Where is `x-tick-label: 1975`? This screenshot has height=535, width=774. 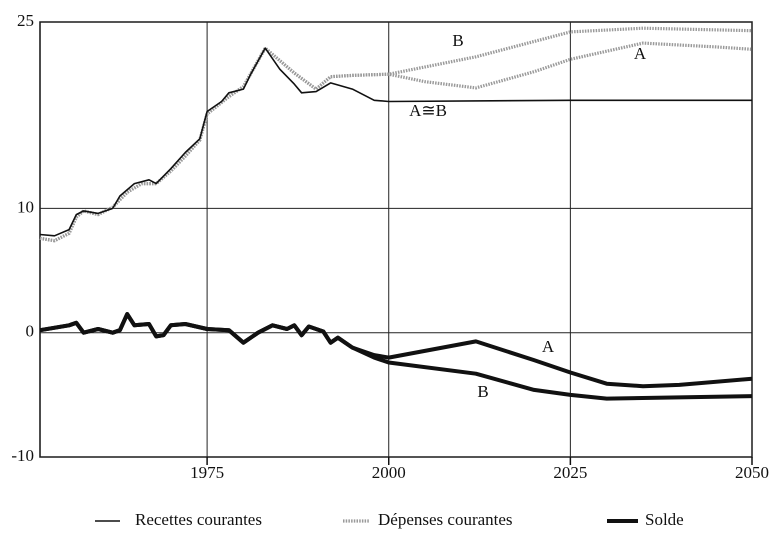
x-tick-label: 1975 is located at coordinates (207, 472).